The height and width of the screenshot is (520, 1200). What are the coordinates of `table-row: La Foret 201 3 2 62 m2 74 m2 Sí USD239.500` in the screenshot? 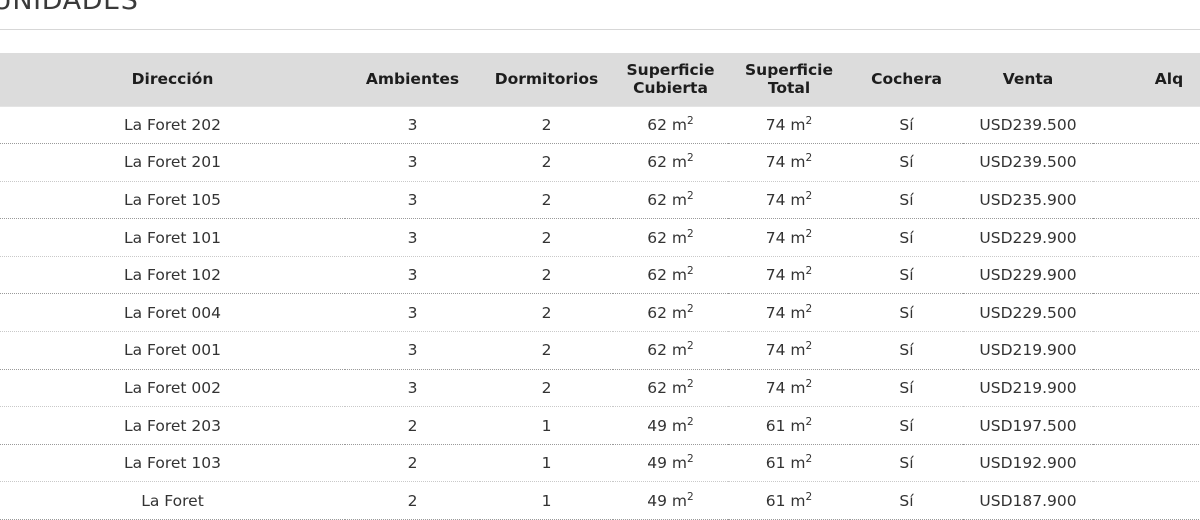 It's located at (600, 162).